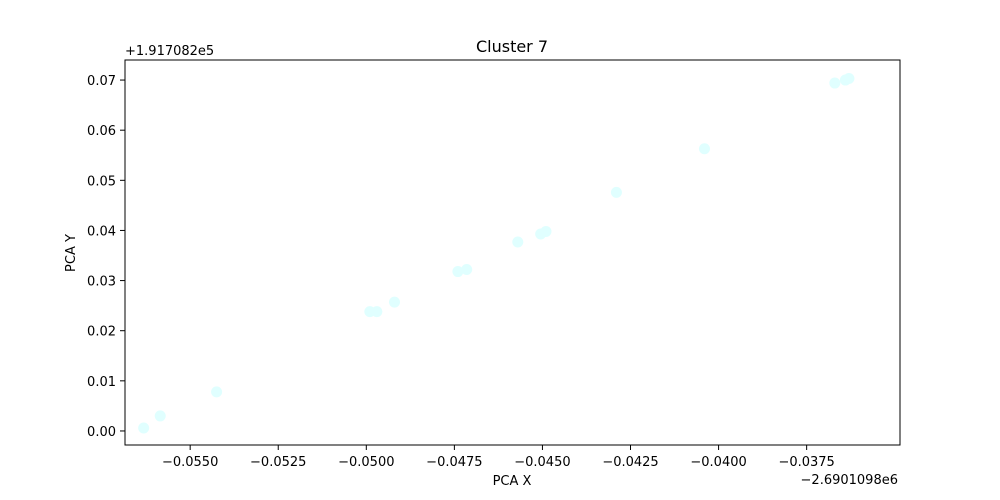  What do you see at coordinates (454, 462) in the screenshot?
I see `x-tick-label-3: −0.0475` at bounding box center [454, 462].